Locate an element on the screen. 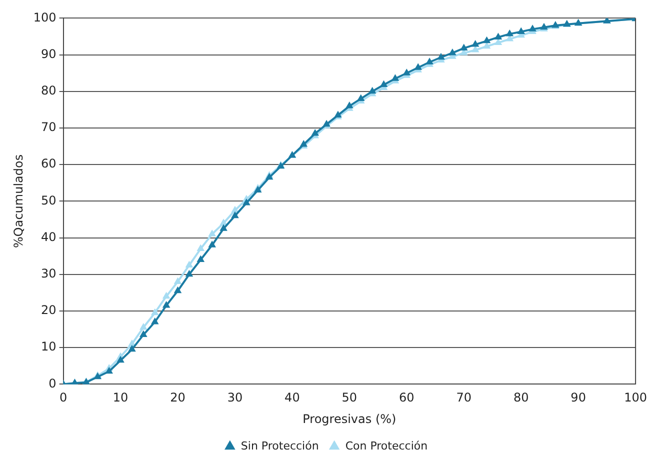 This screenshot has height=470, width=658. x-tick-label: 90 is located at coordinates (578, 397).